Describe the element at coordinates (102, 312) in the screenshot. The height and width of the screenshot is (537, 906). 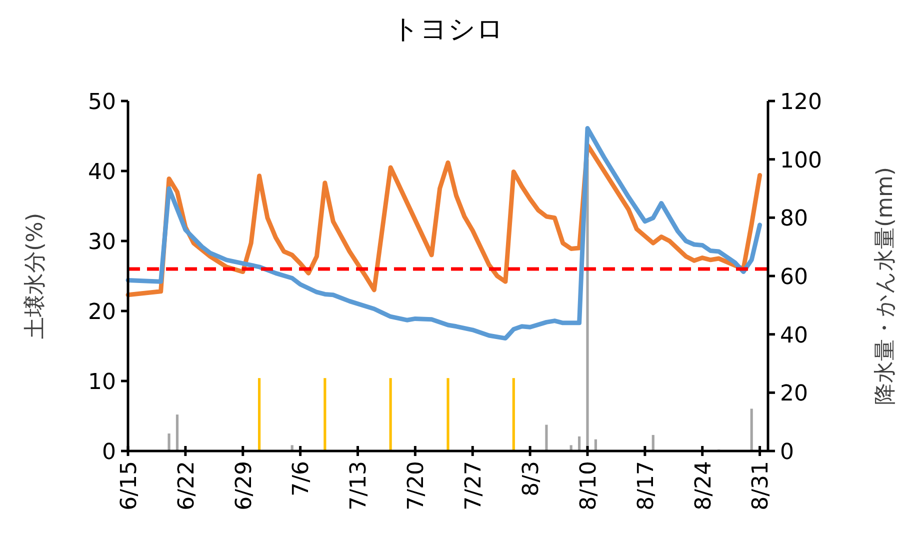
I see `y-tick-label: 20` at that location.